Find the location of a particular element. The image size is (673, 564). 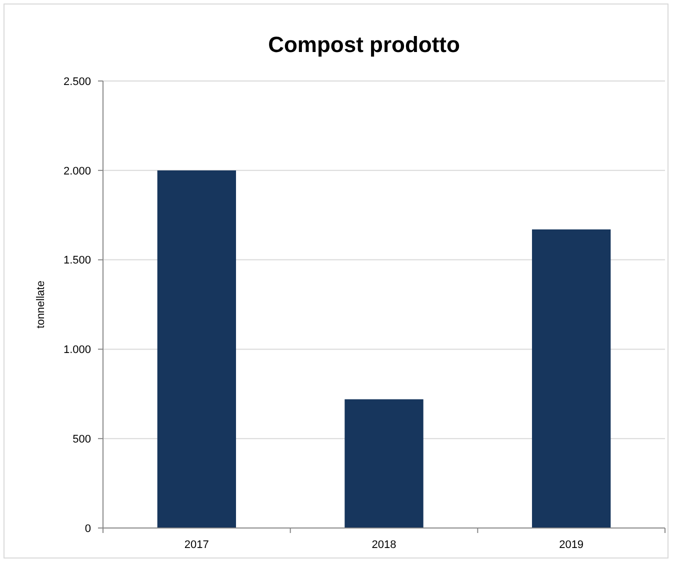

chart-title: Compost prodotto is located at coordinates (364, 44).